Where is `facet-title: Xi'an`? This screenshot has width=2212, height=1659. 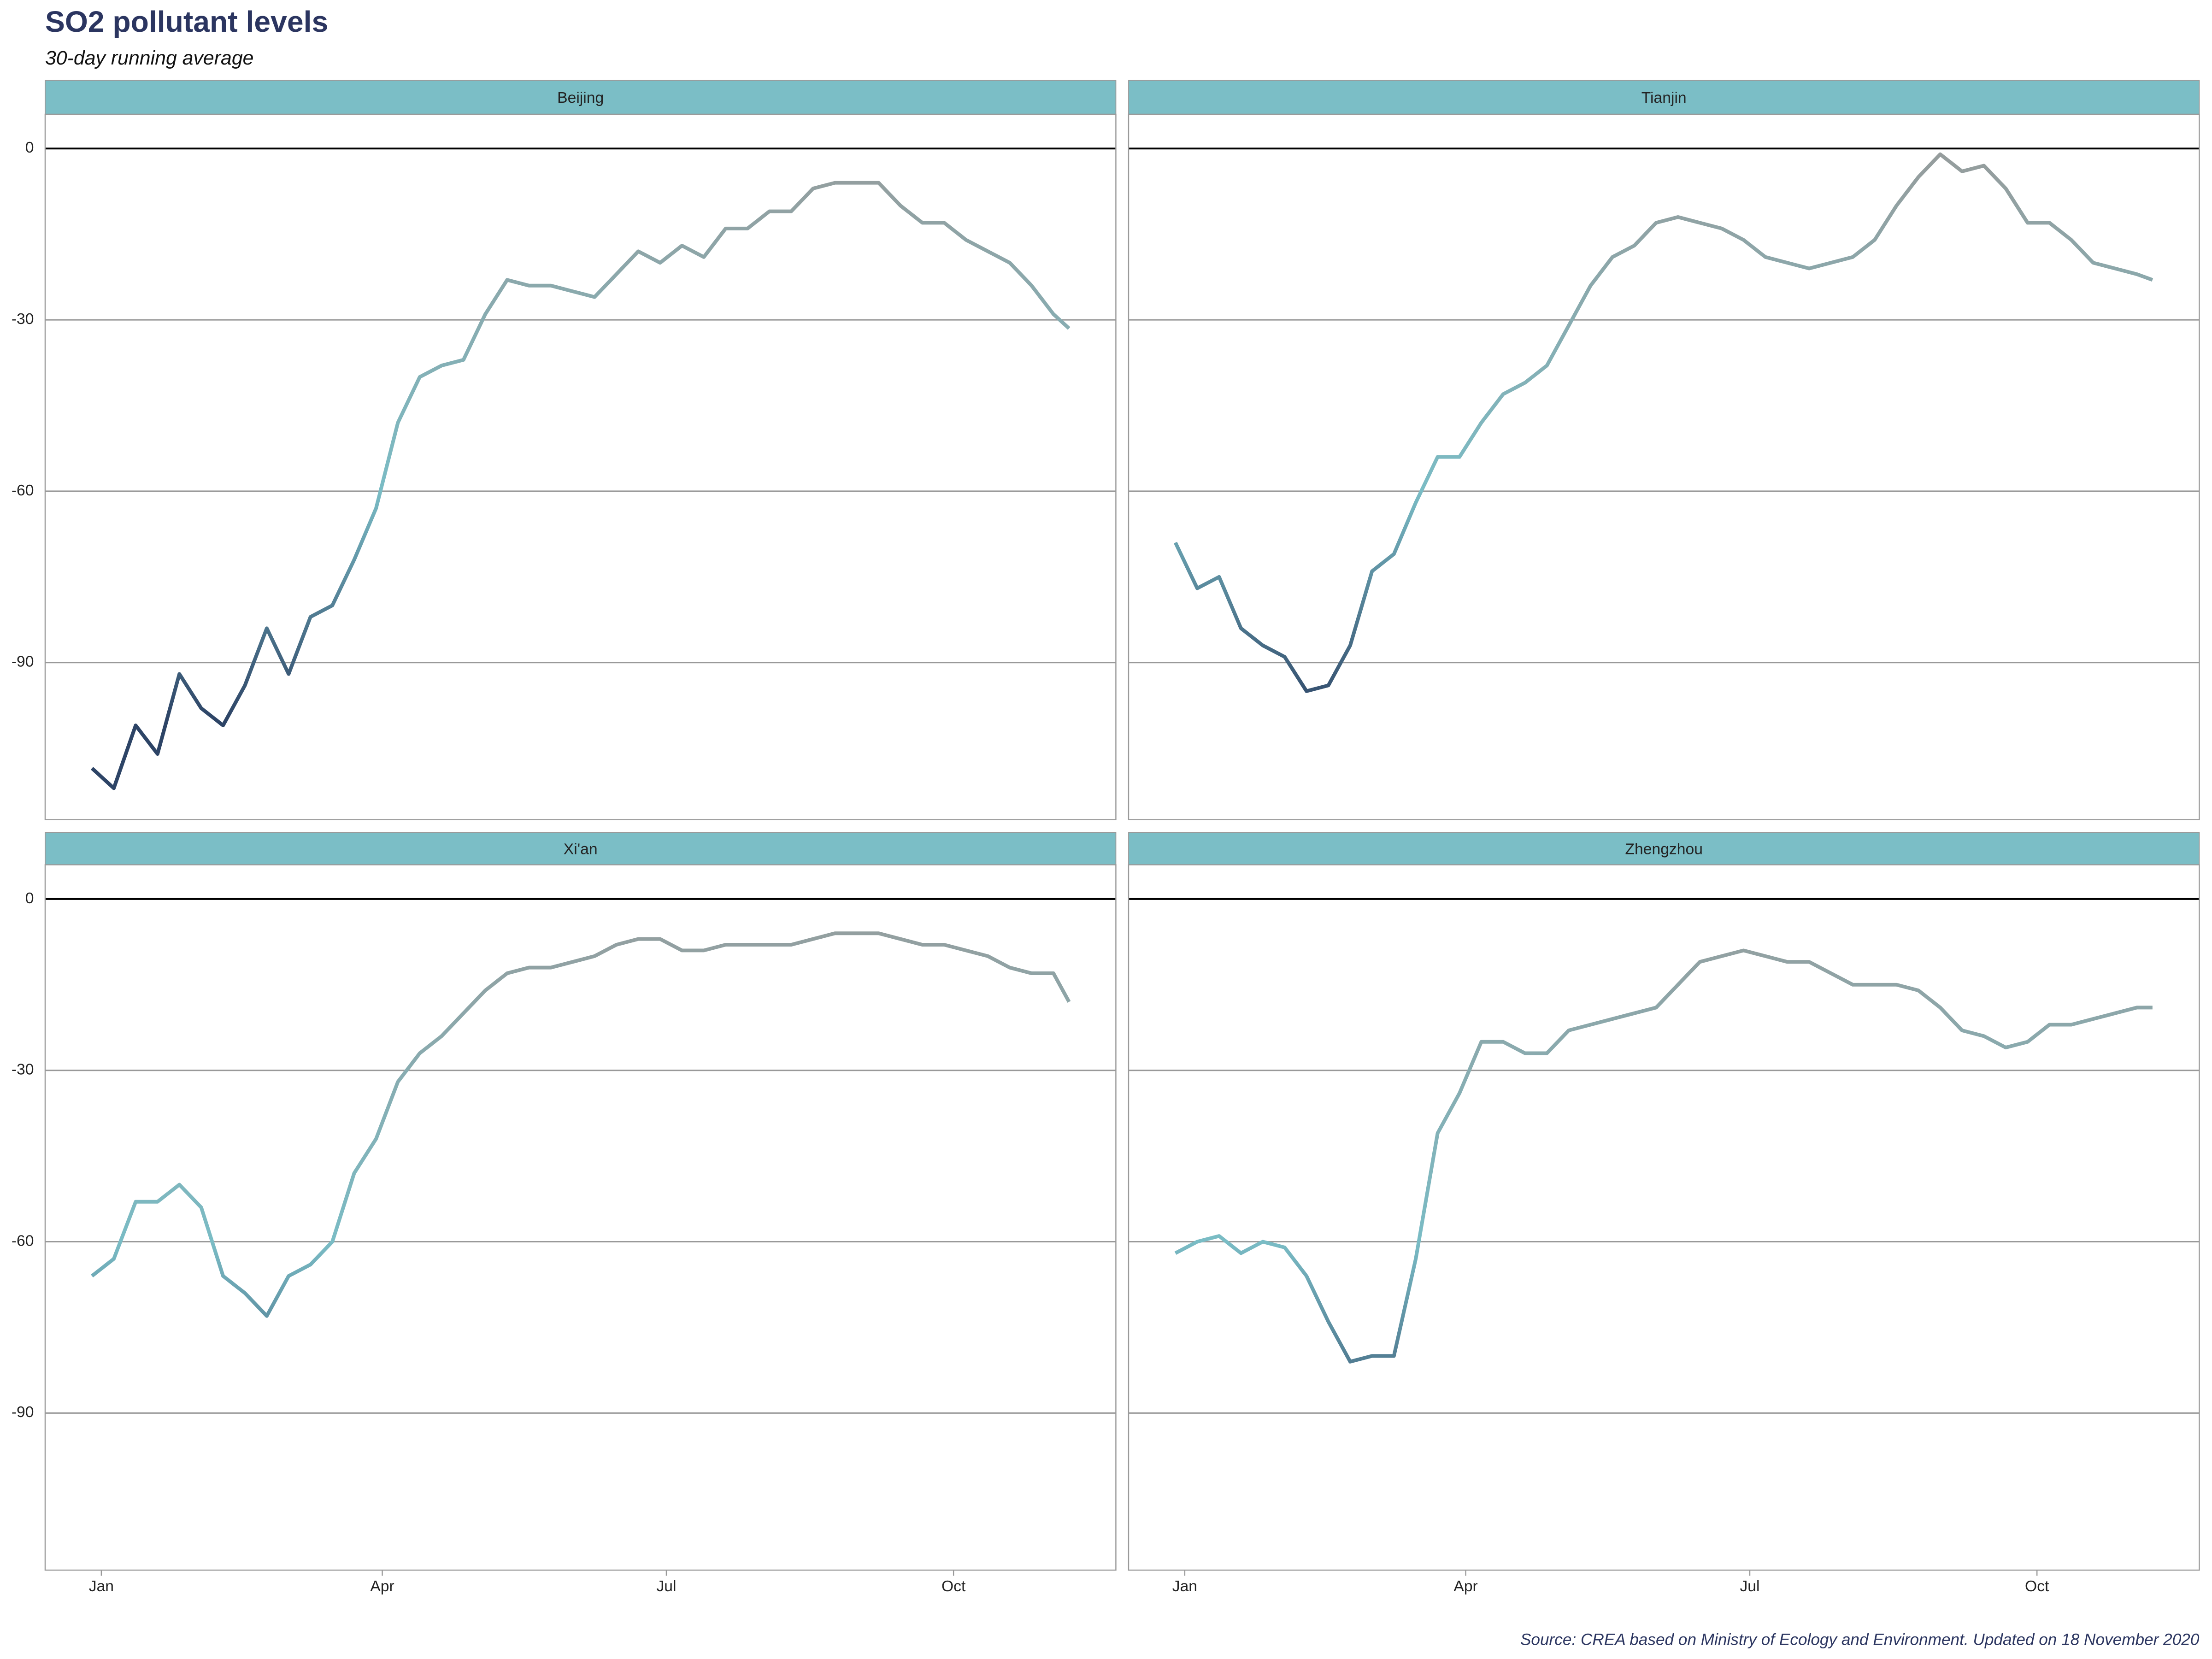
facet-title: Xi'an is located at coordinates (581, 849).